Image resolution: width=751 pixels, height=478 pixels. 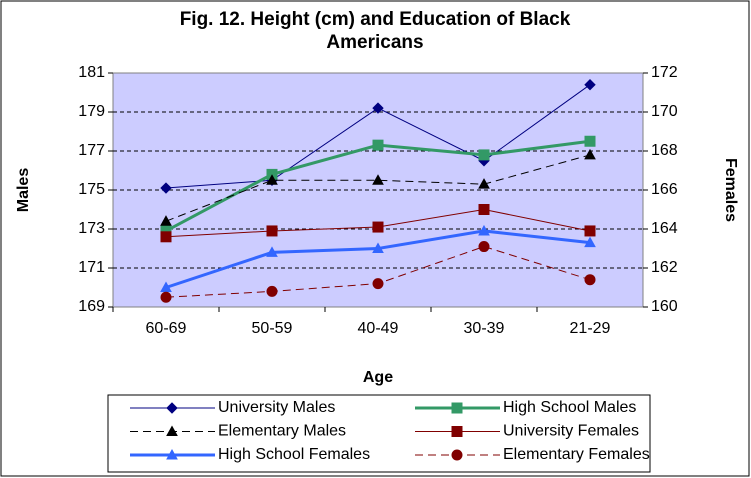 I want to click on y-tick-label: 181, so click(x=91, y=72).